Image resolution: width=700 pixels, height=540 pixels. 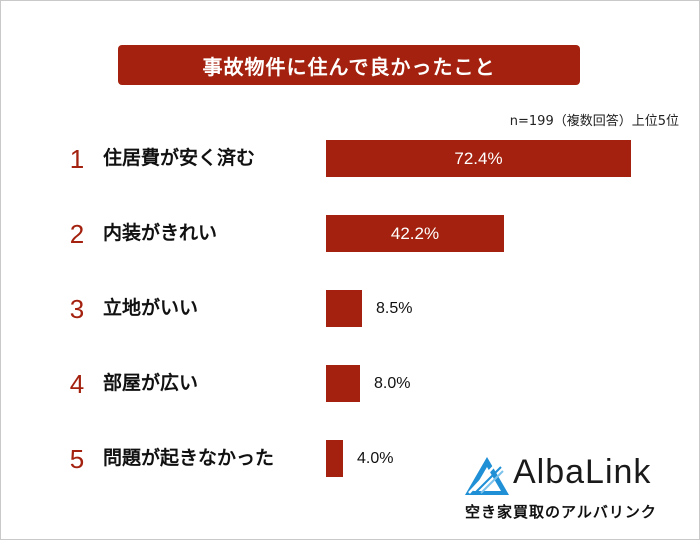 I want to click on data-label: 8.0%, so click(x=392, y=383).